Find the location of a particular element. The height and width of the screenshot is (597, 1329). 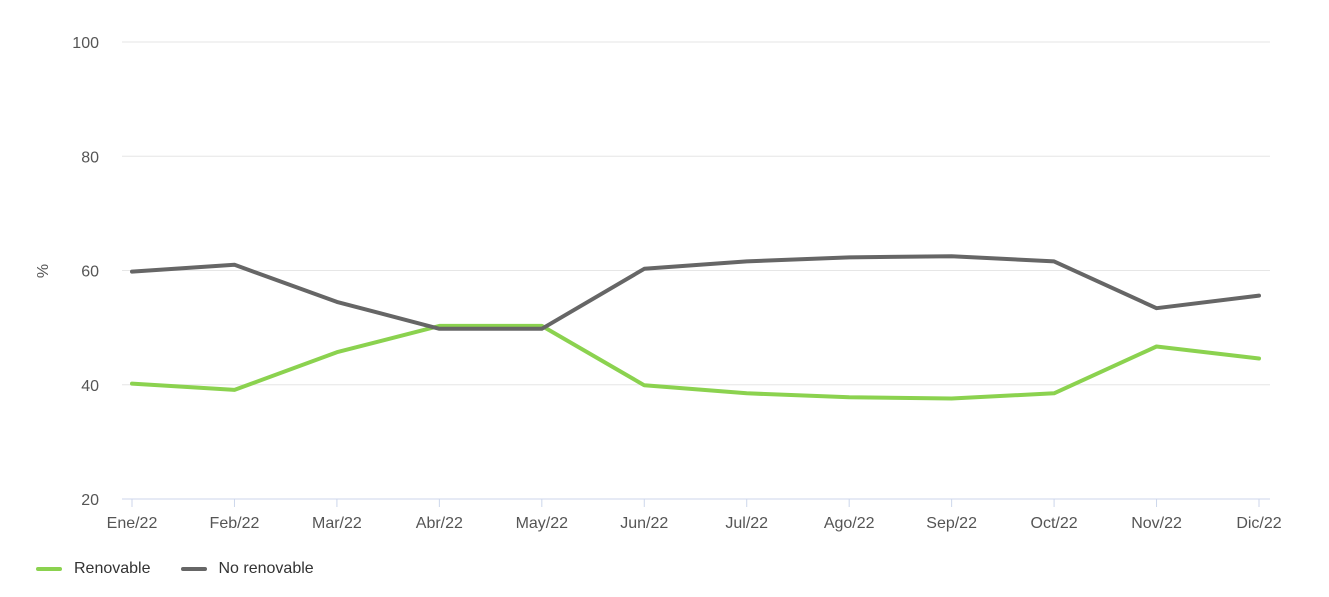

x-tick-label: Mar/22 is located at coordinates (337, 523).